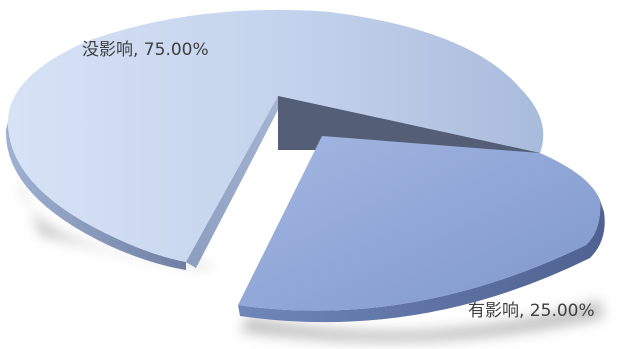 Image resolution: width=624 pixels, height=349 pixels. I want to click on pie-label-no-impact: 没影响, 75.00%, so click(145, 50).